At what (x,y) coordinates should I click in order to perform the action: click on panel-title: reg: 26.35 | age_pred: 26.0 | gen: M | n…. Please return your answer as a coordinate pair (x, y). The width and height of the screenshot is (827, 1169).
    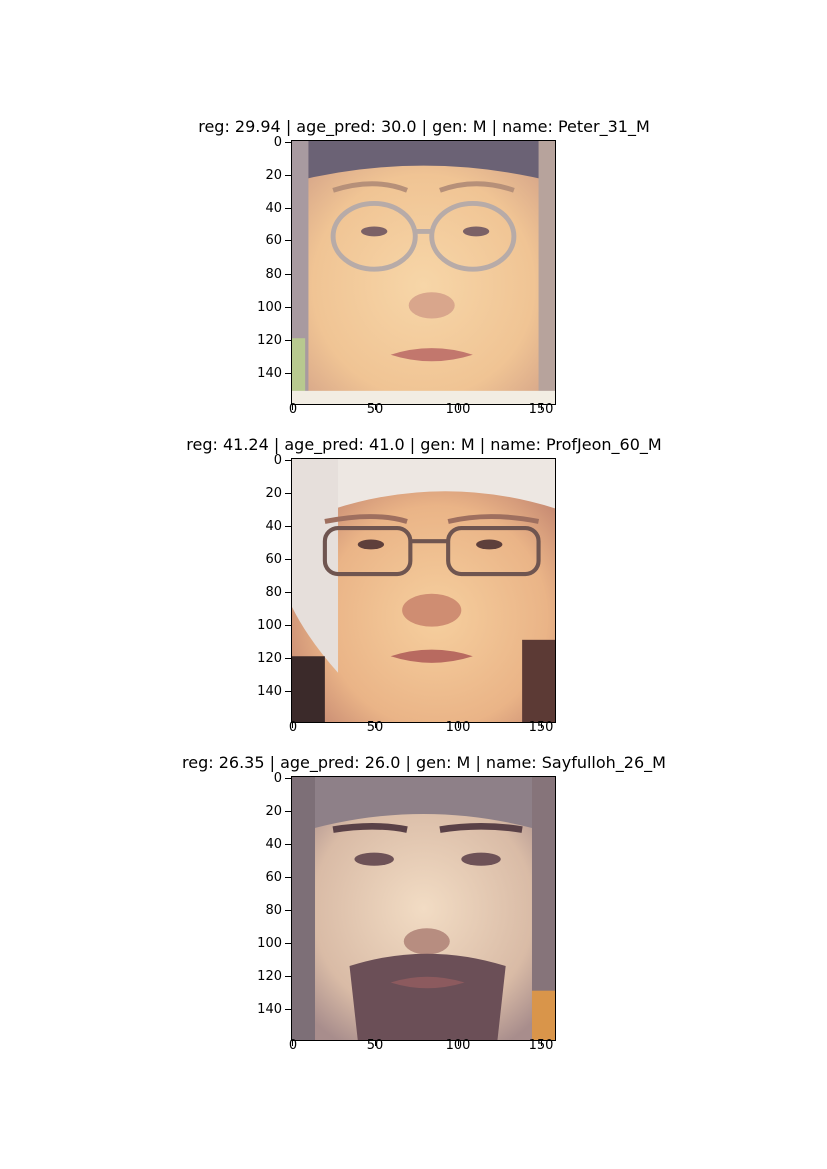
    Looking at the image, I should click on (424, 762).